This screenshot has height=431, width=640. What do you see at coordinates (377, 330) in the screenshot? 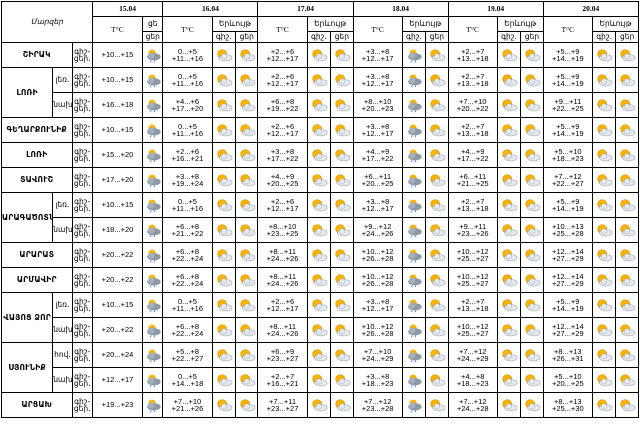
I see `temperature-range: +10...+12 +26...+28` at bounding box center [377, 330].